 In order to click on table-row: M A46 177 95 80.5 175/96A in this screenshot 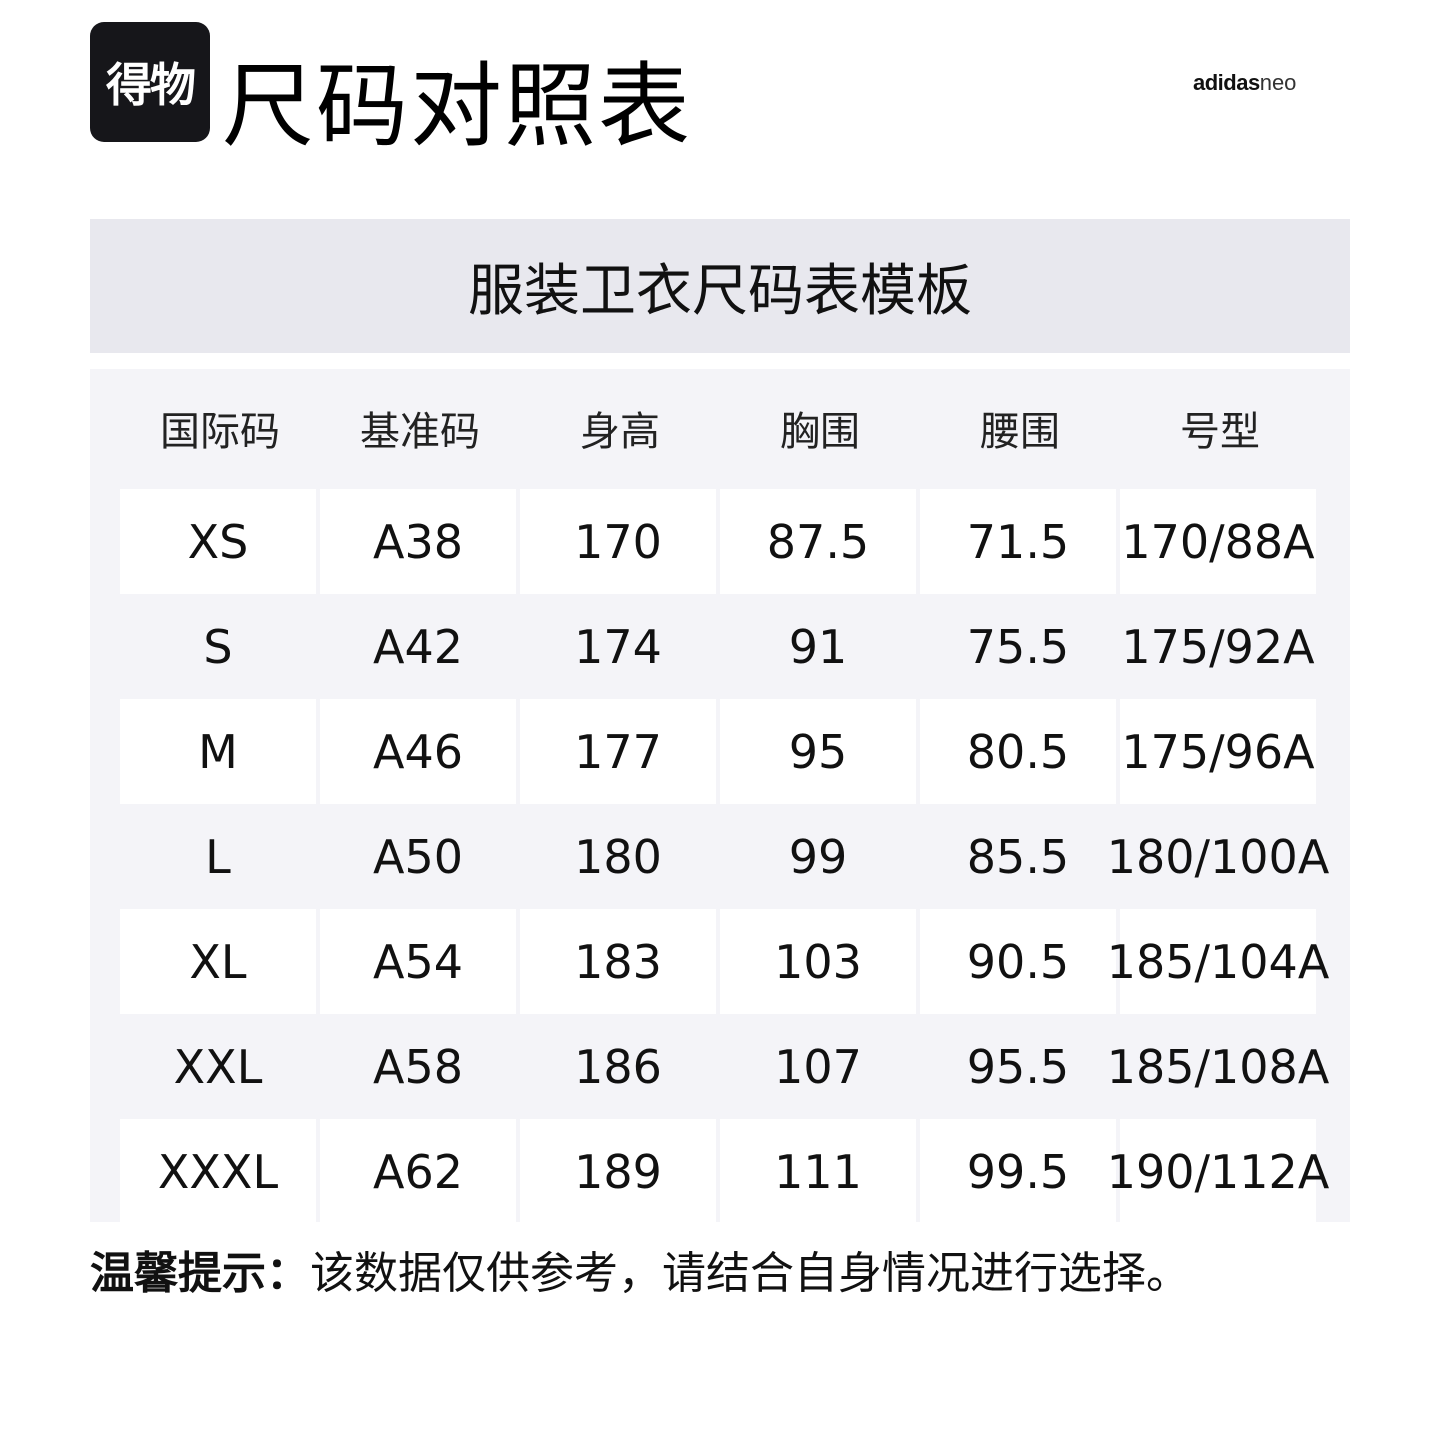, I will do `click(718, 751)`.